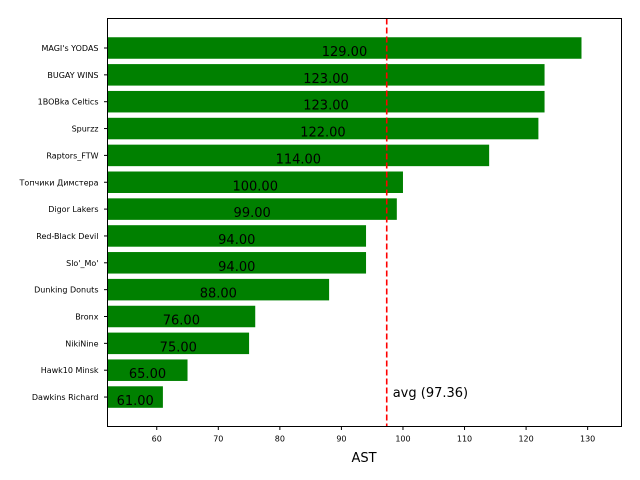 This screenshot has width=640, height=480. I want to click on y-tick-label: Spurzz, so click(85, 129).